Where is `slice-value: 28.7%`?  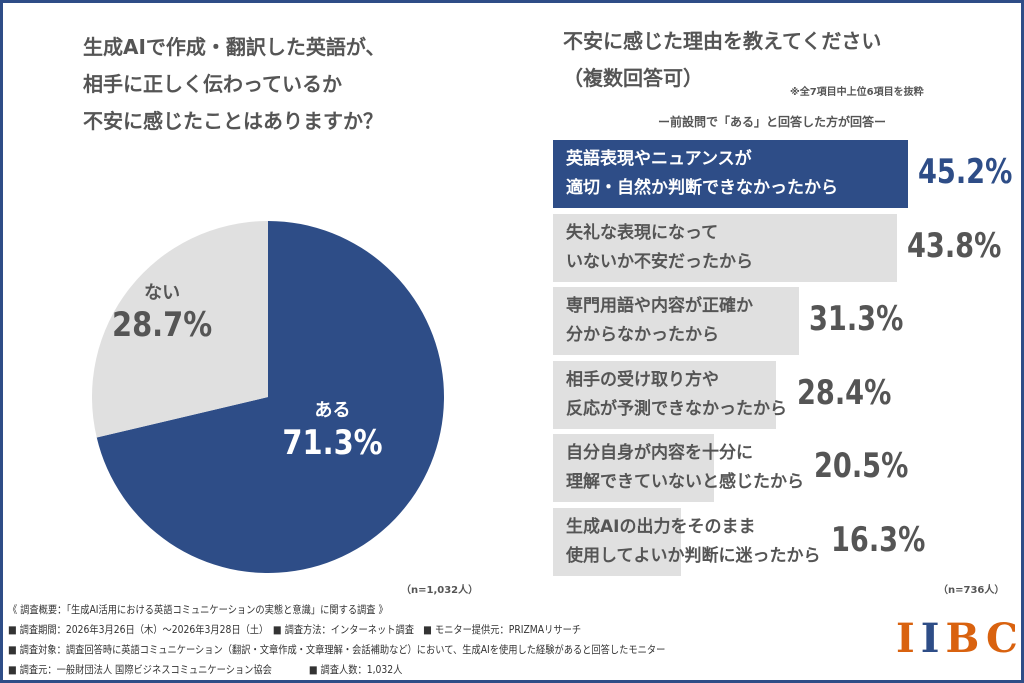 slice-value: 28.7% is located at coordinates (162, 325).